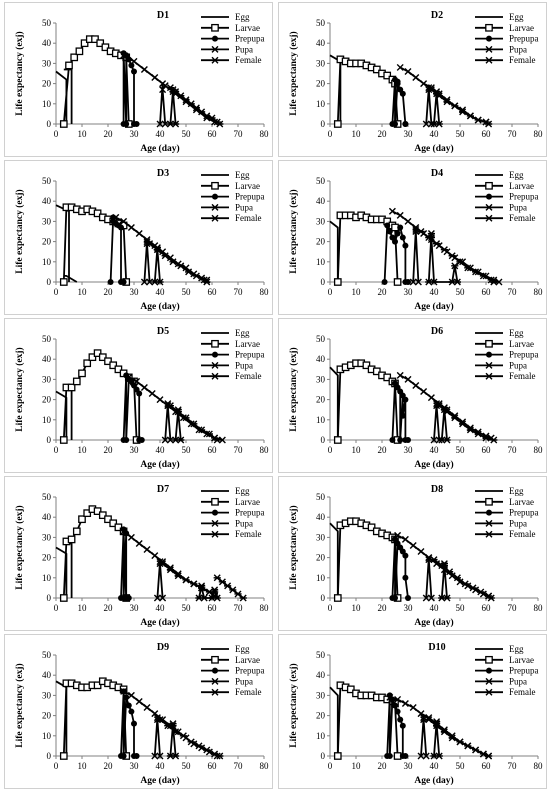  I want to click on series-prepupa, so click(396, 725).